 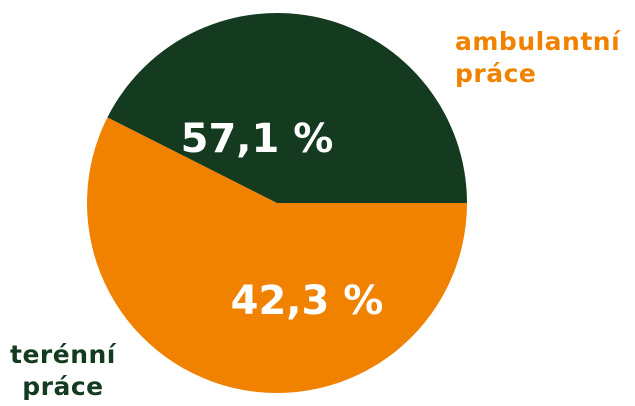 I want to click on legend-terenni-prace: terénní práce, so click(x=63, y=371).